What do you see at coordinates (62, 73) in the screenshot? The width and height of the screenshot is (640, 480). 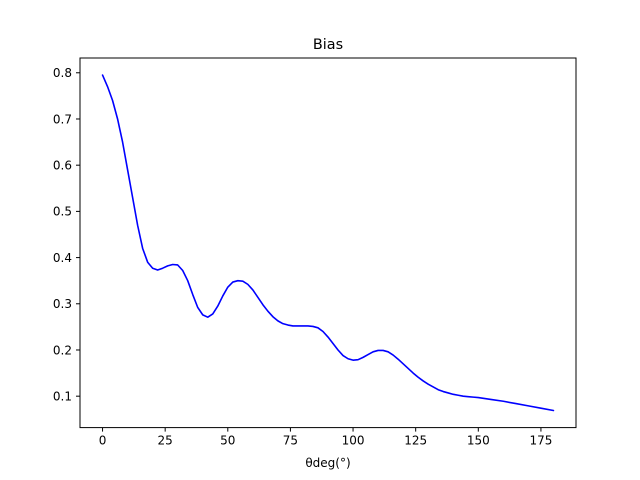 I see `y-tick-label: 0.8` at bounding box center [62, 73].